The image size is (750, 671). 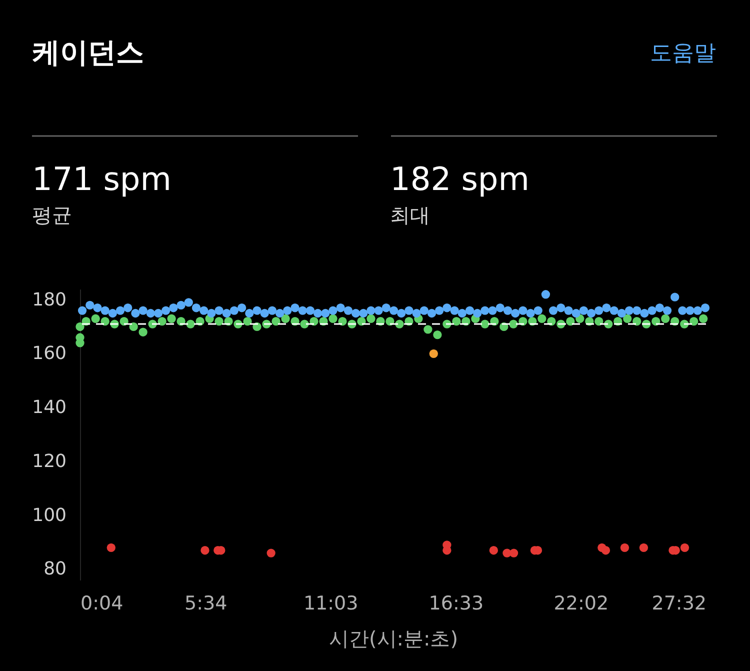 I want to click on x-tick-label: 5:34, so click(x=206, y=603).